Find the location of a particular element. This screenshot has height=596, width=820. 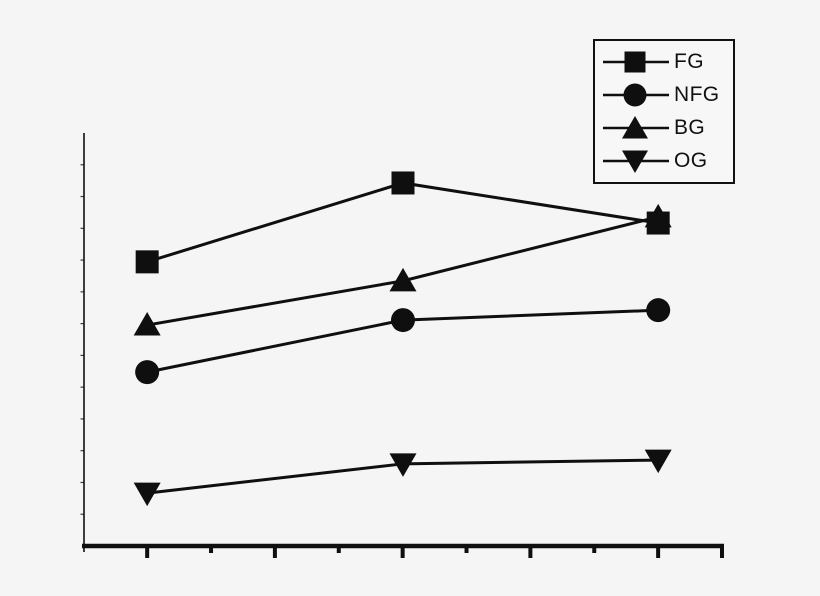

legend-item-og: OG is located at coordinates (668, 161).